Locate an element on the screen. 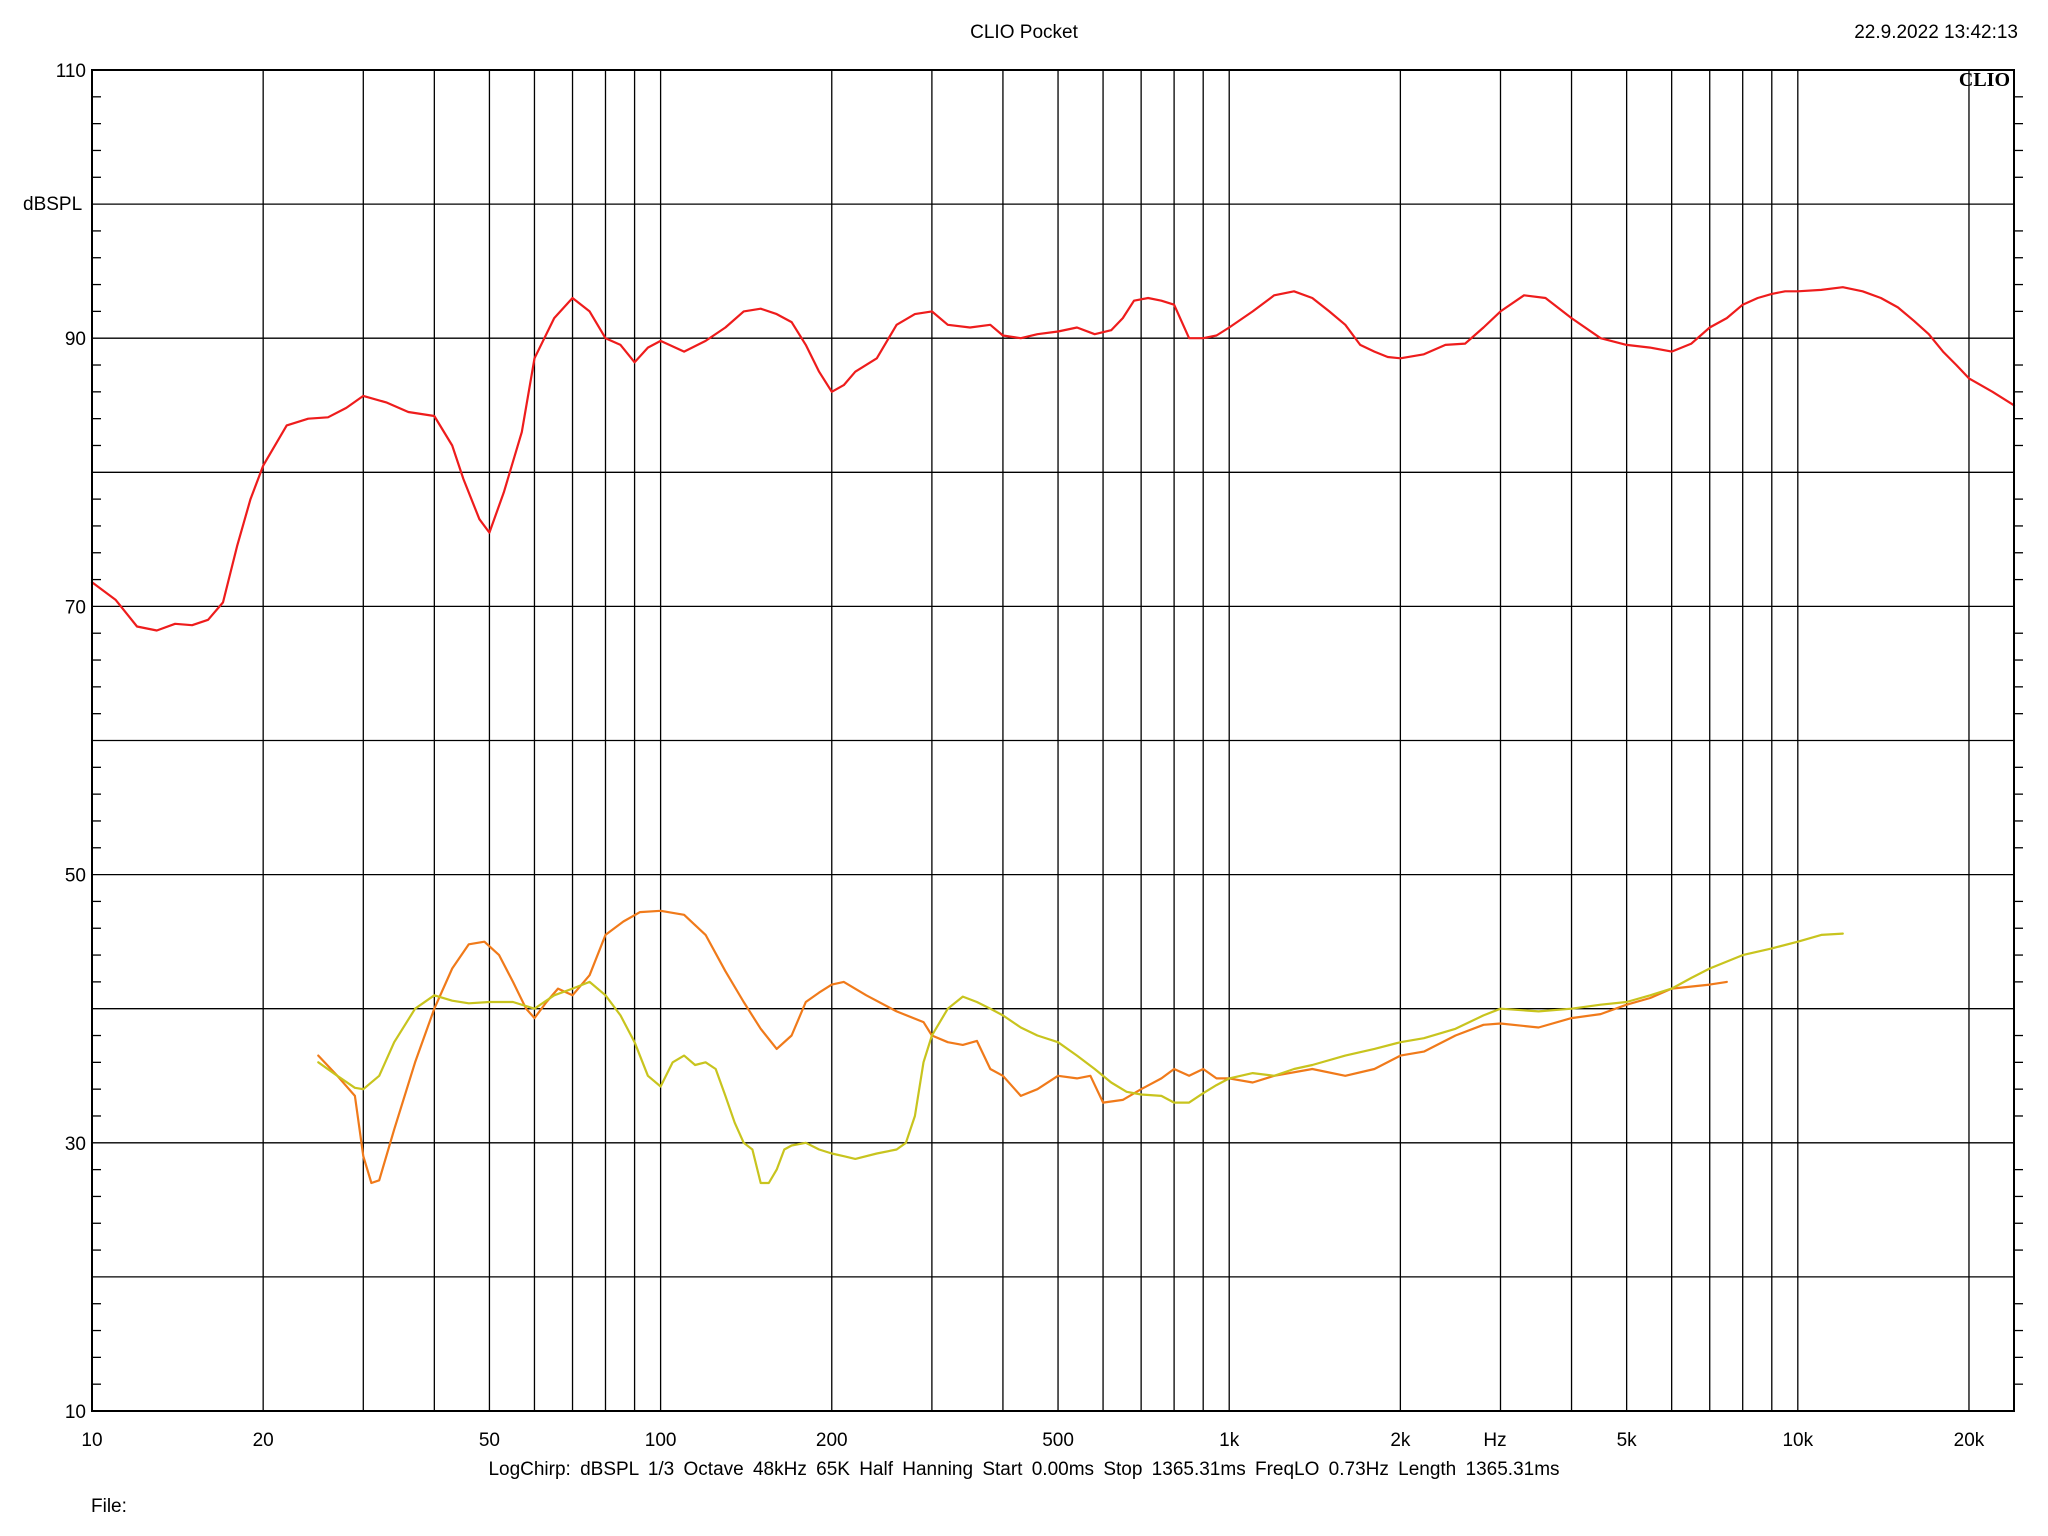 The height and width of the screenshot is (1536, 2048). y-tick-labels: 110 90 70 50 30 10 is located at coordinates (71, 742).